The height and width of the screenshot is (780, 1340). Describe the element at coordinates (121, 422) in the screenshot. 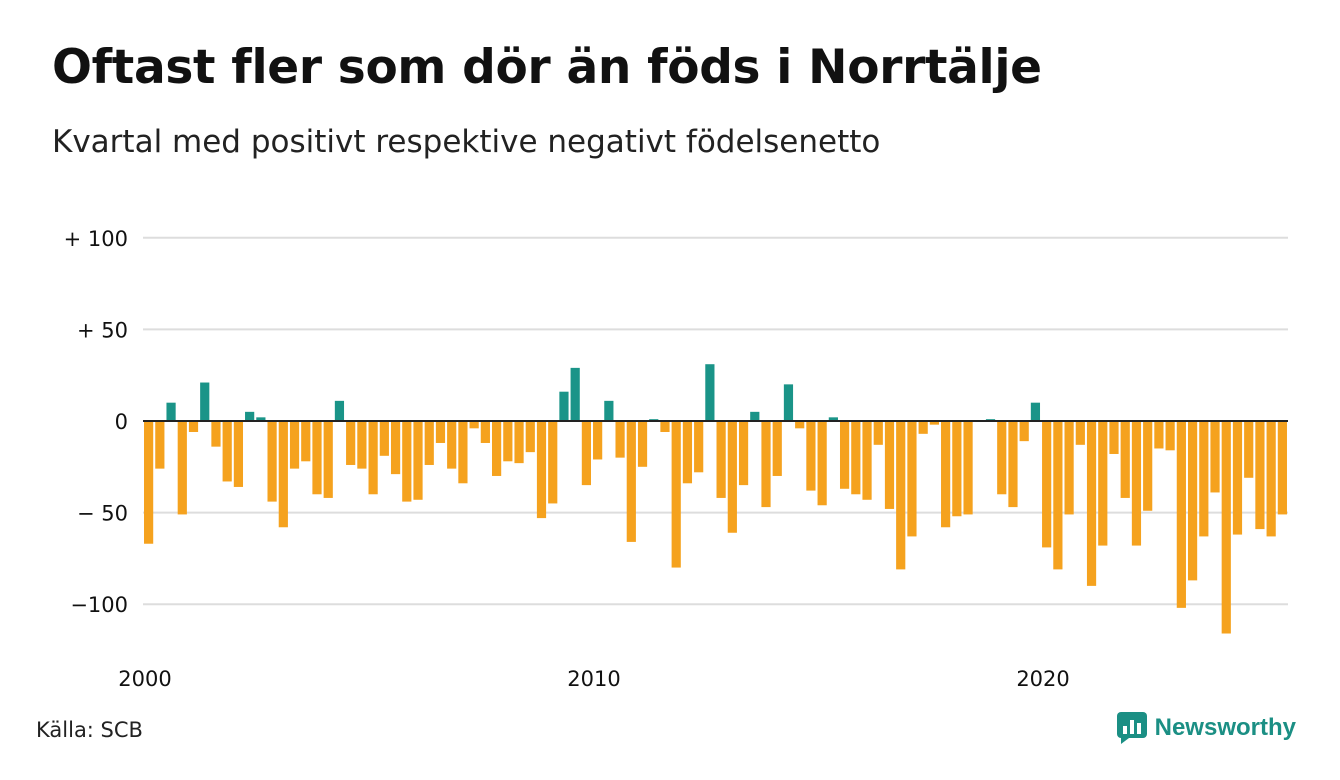

I see `y-tick-label: 0` at that location.